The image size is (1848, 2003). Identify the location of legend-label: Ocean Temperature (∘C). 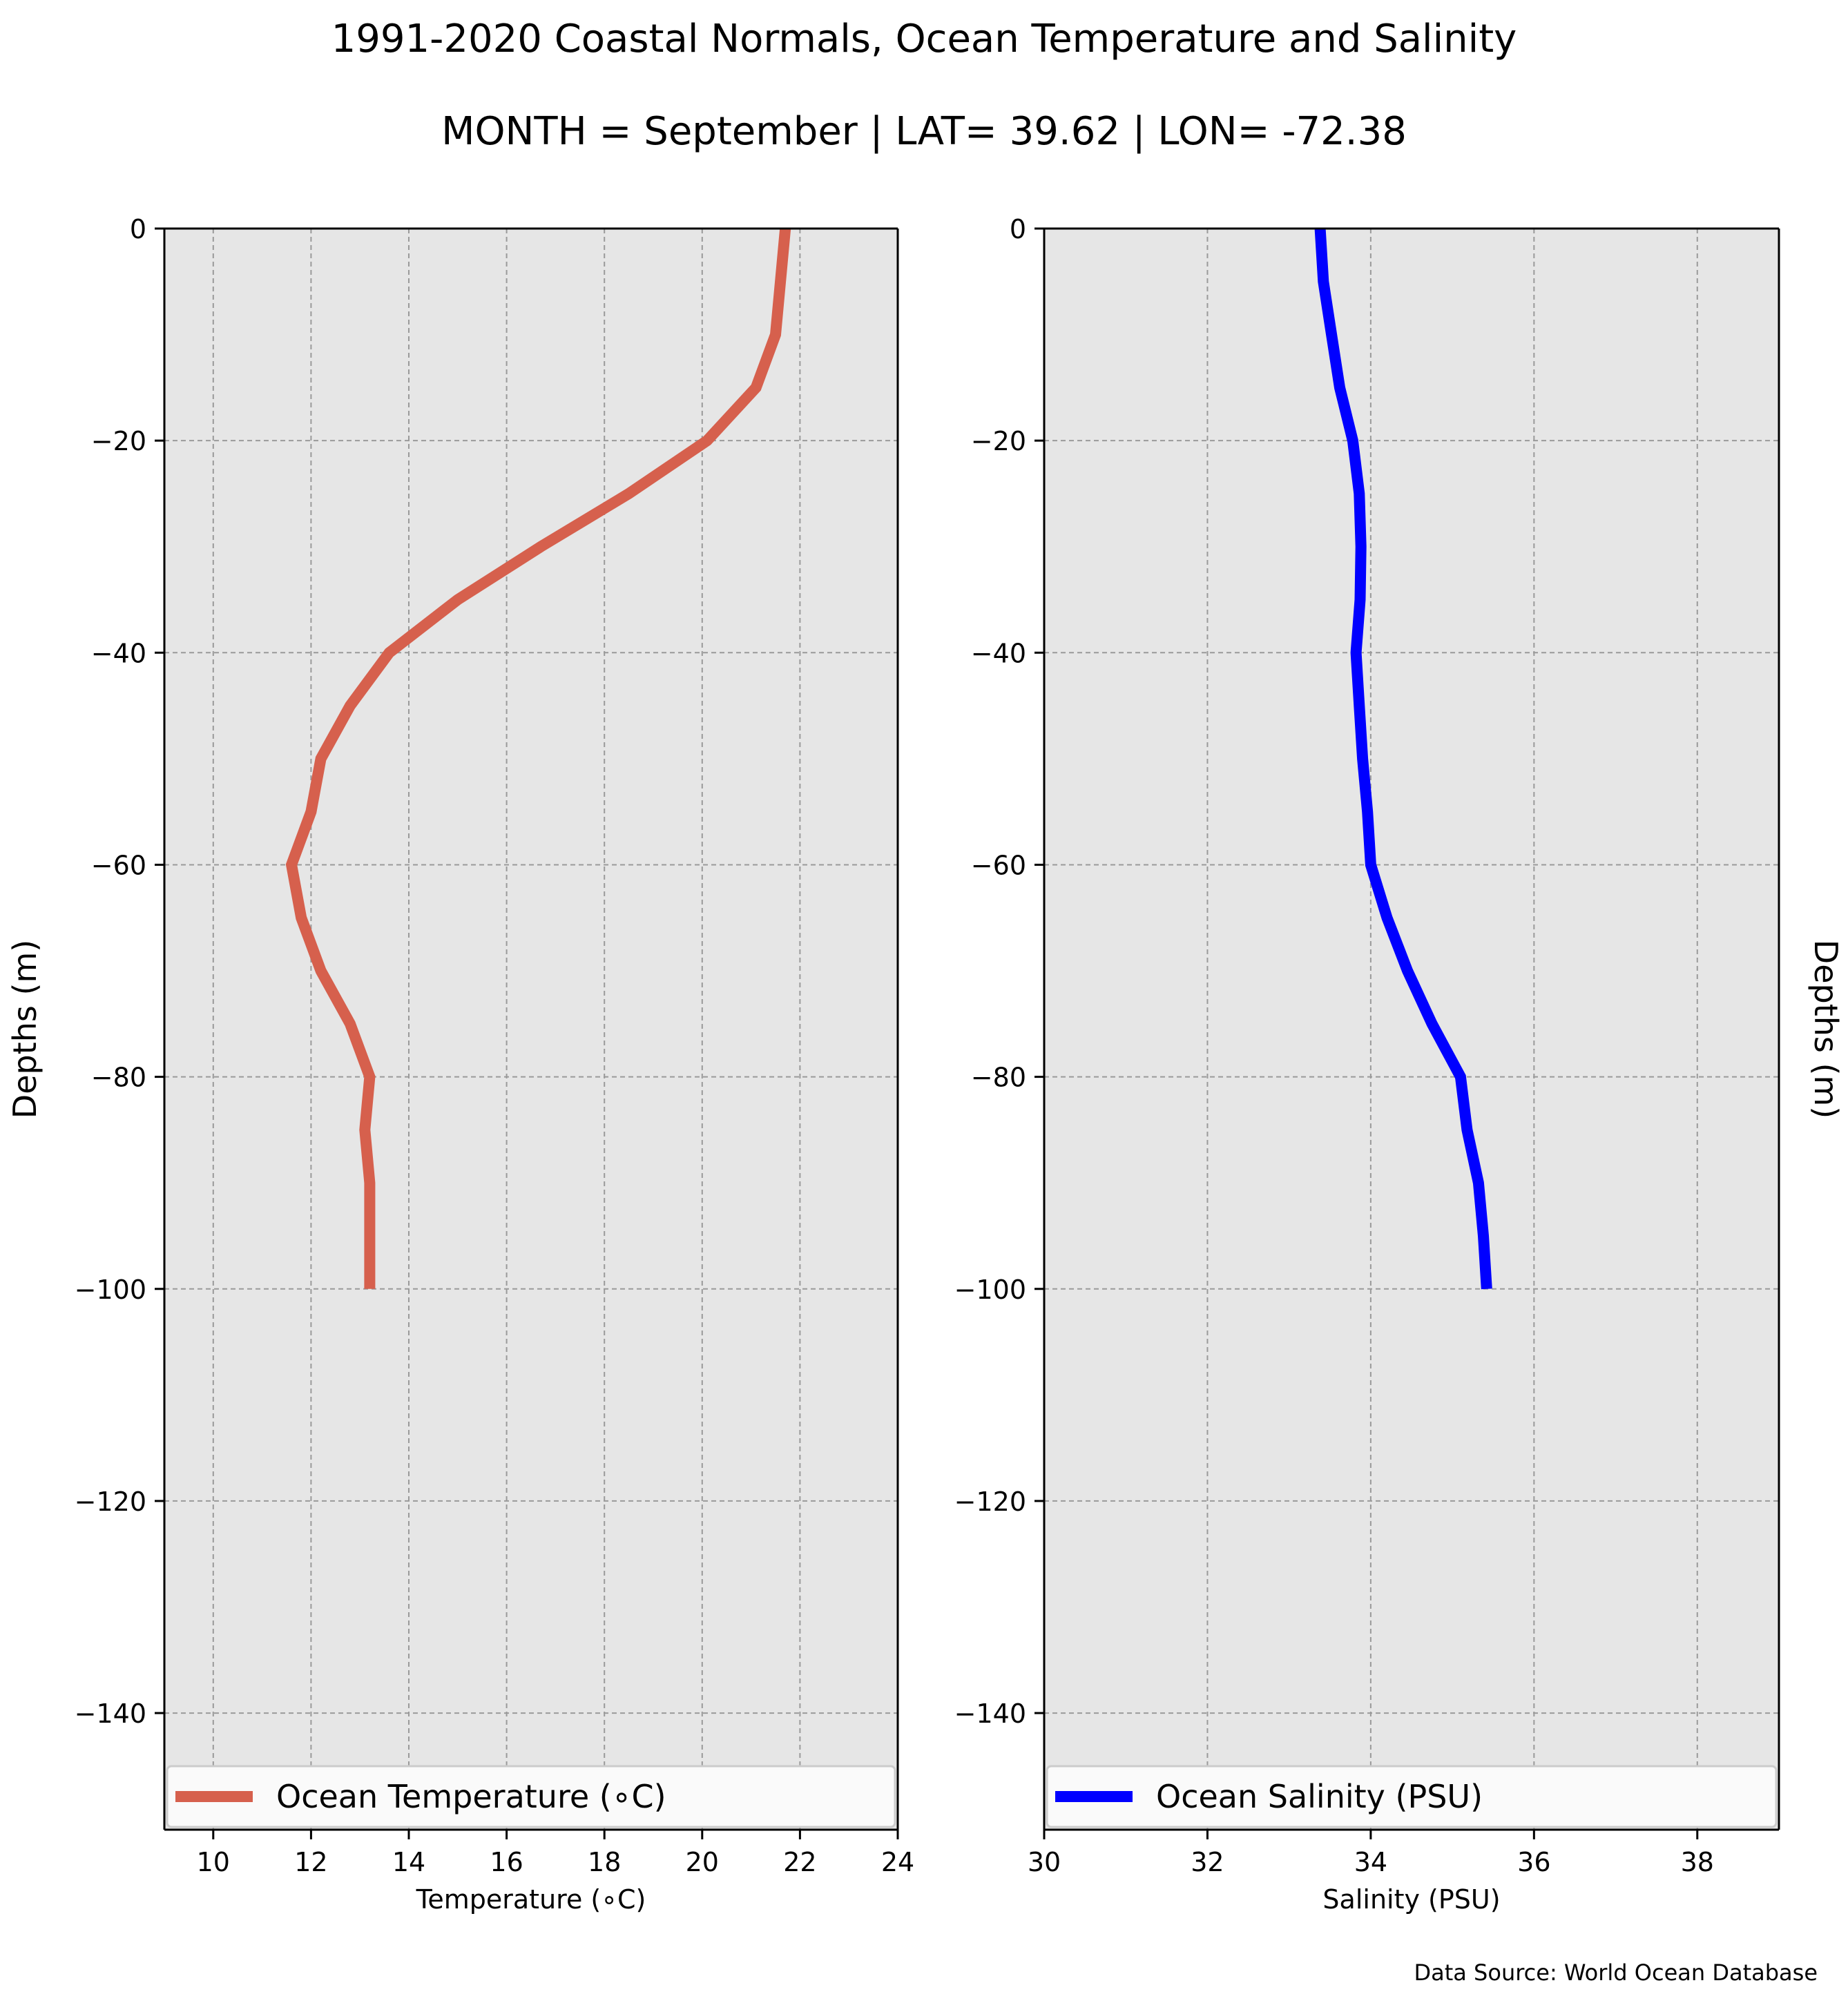
(471, 1797).